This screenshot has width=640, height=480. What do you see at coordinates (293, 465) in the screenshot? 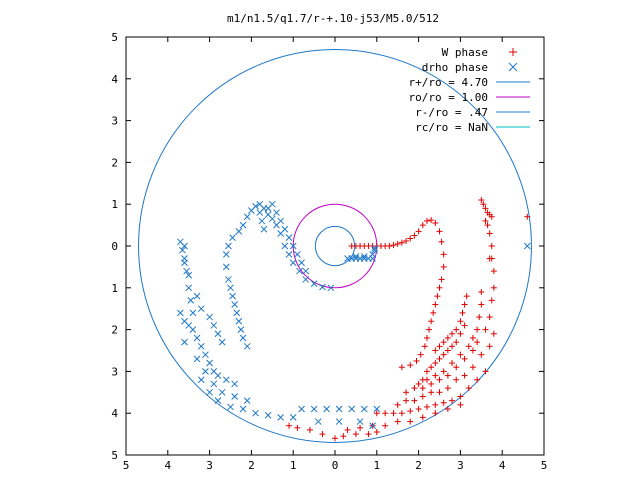
I see `x-tick-label-4: 1` at bounding box center [293, 465].